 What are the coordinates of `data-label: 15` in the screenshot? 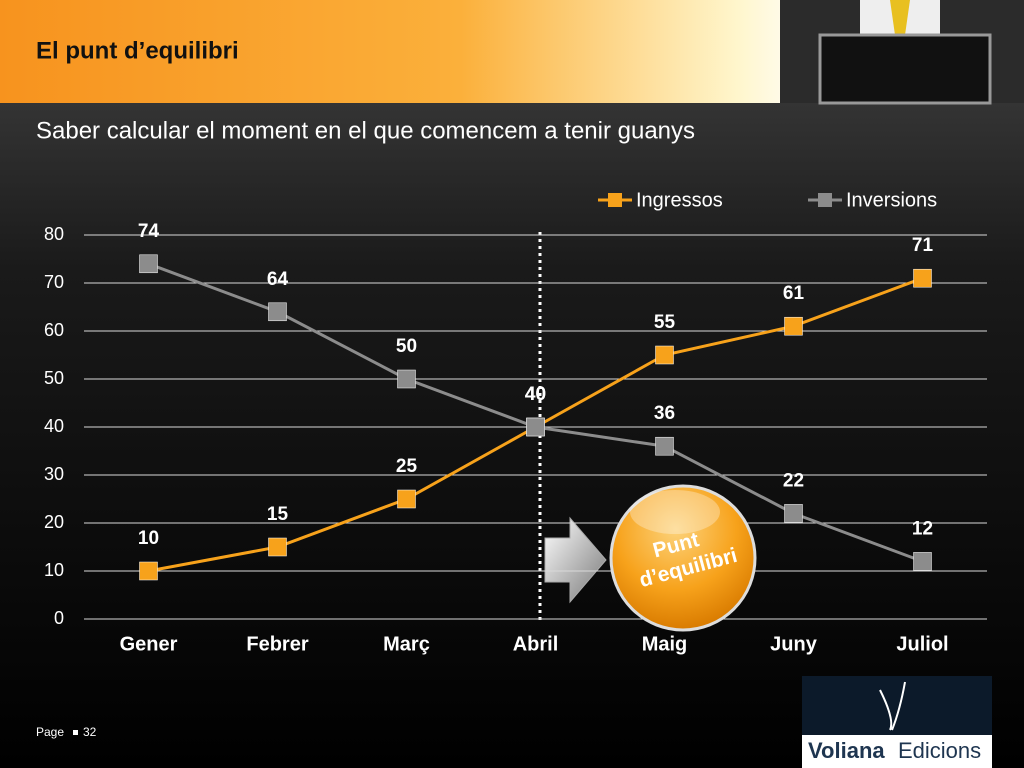 It's located at (278, 514).